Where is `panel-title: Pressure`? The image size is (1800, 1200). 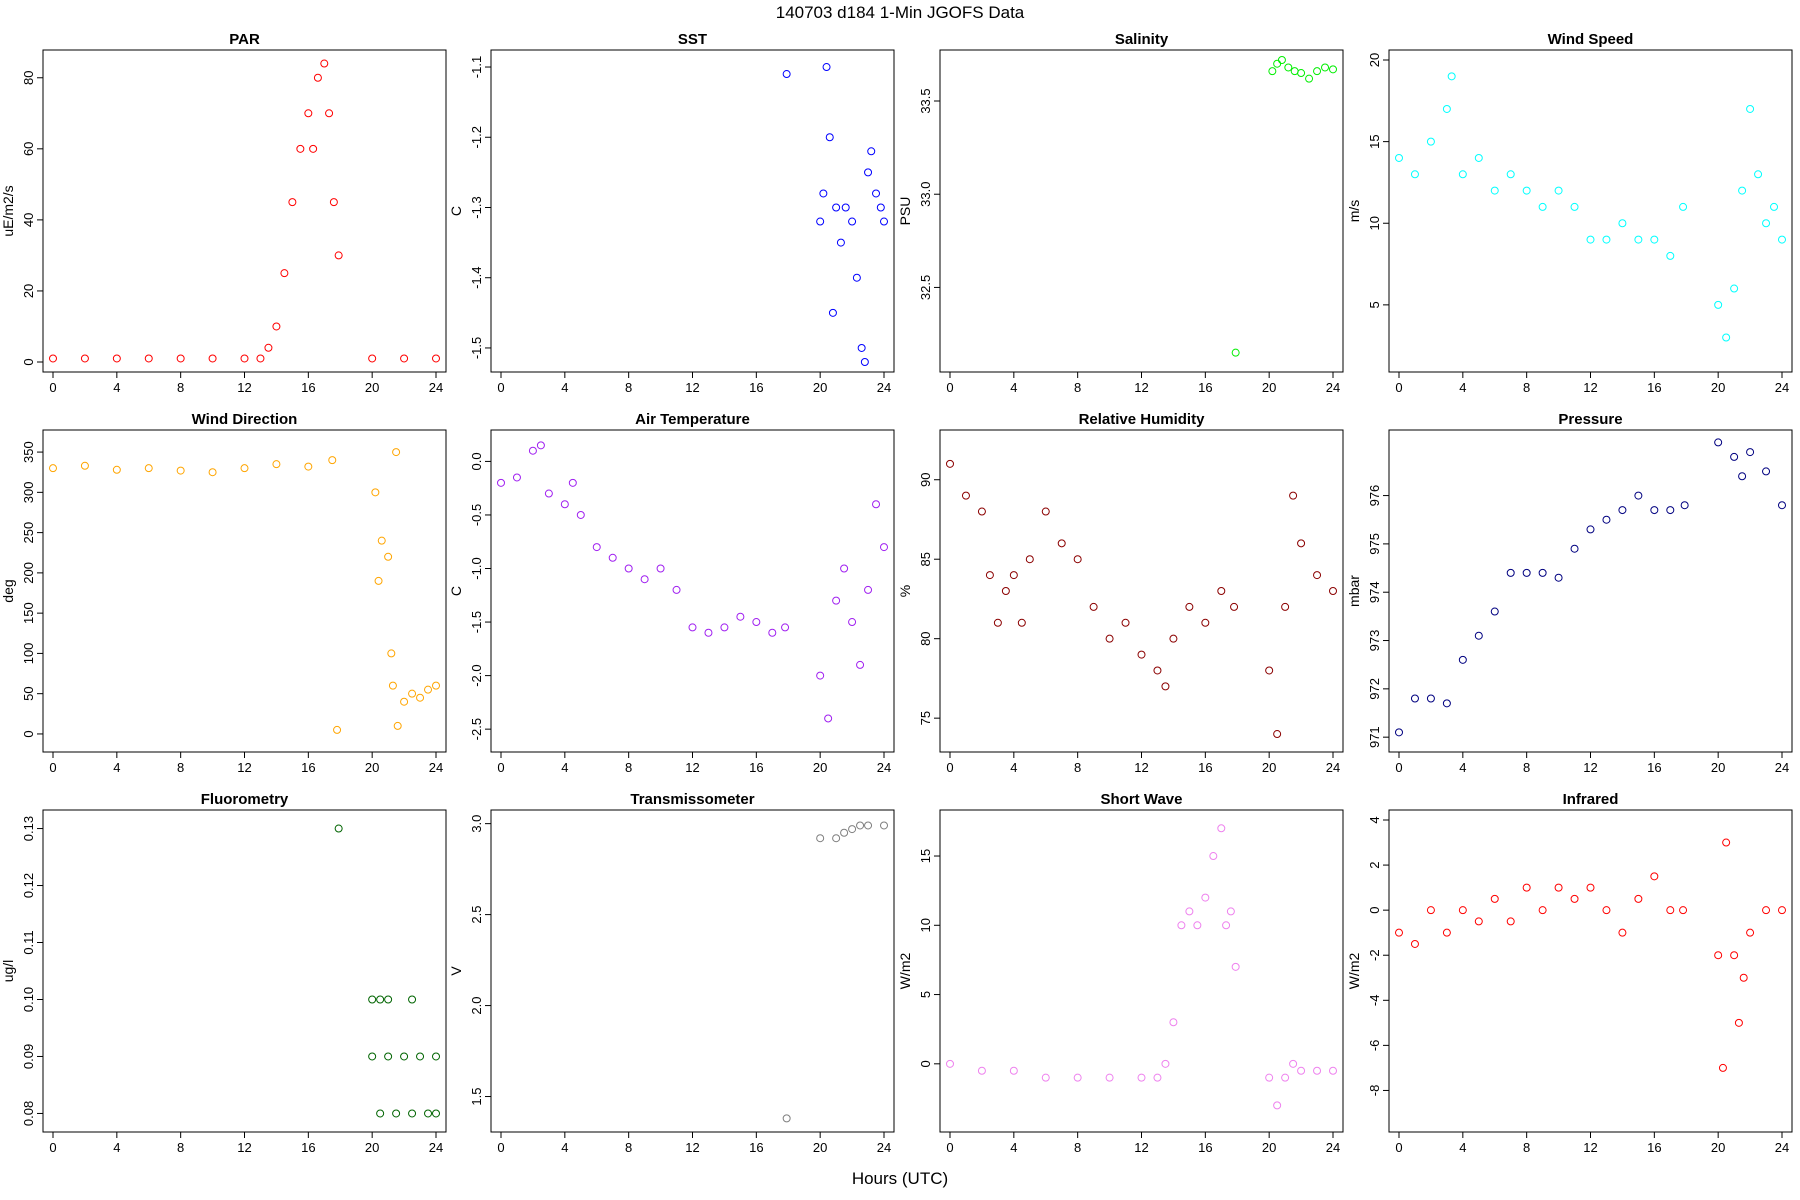
panel-title: Pressure is located at coordinates (1590, 419).